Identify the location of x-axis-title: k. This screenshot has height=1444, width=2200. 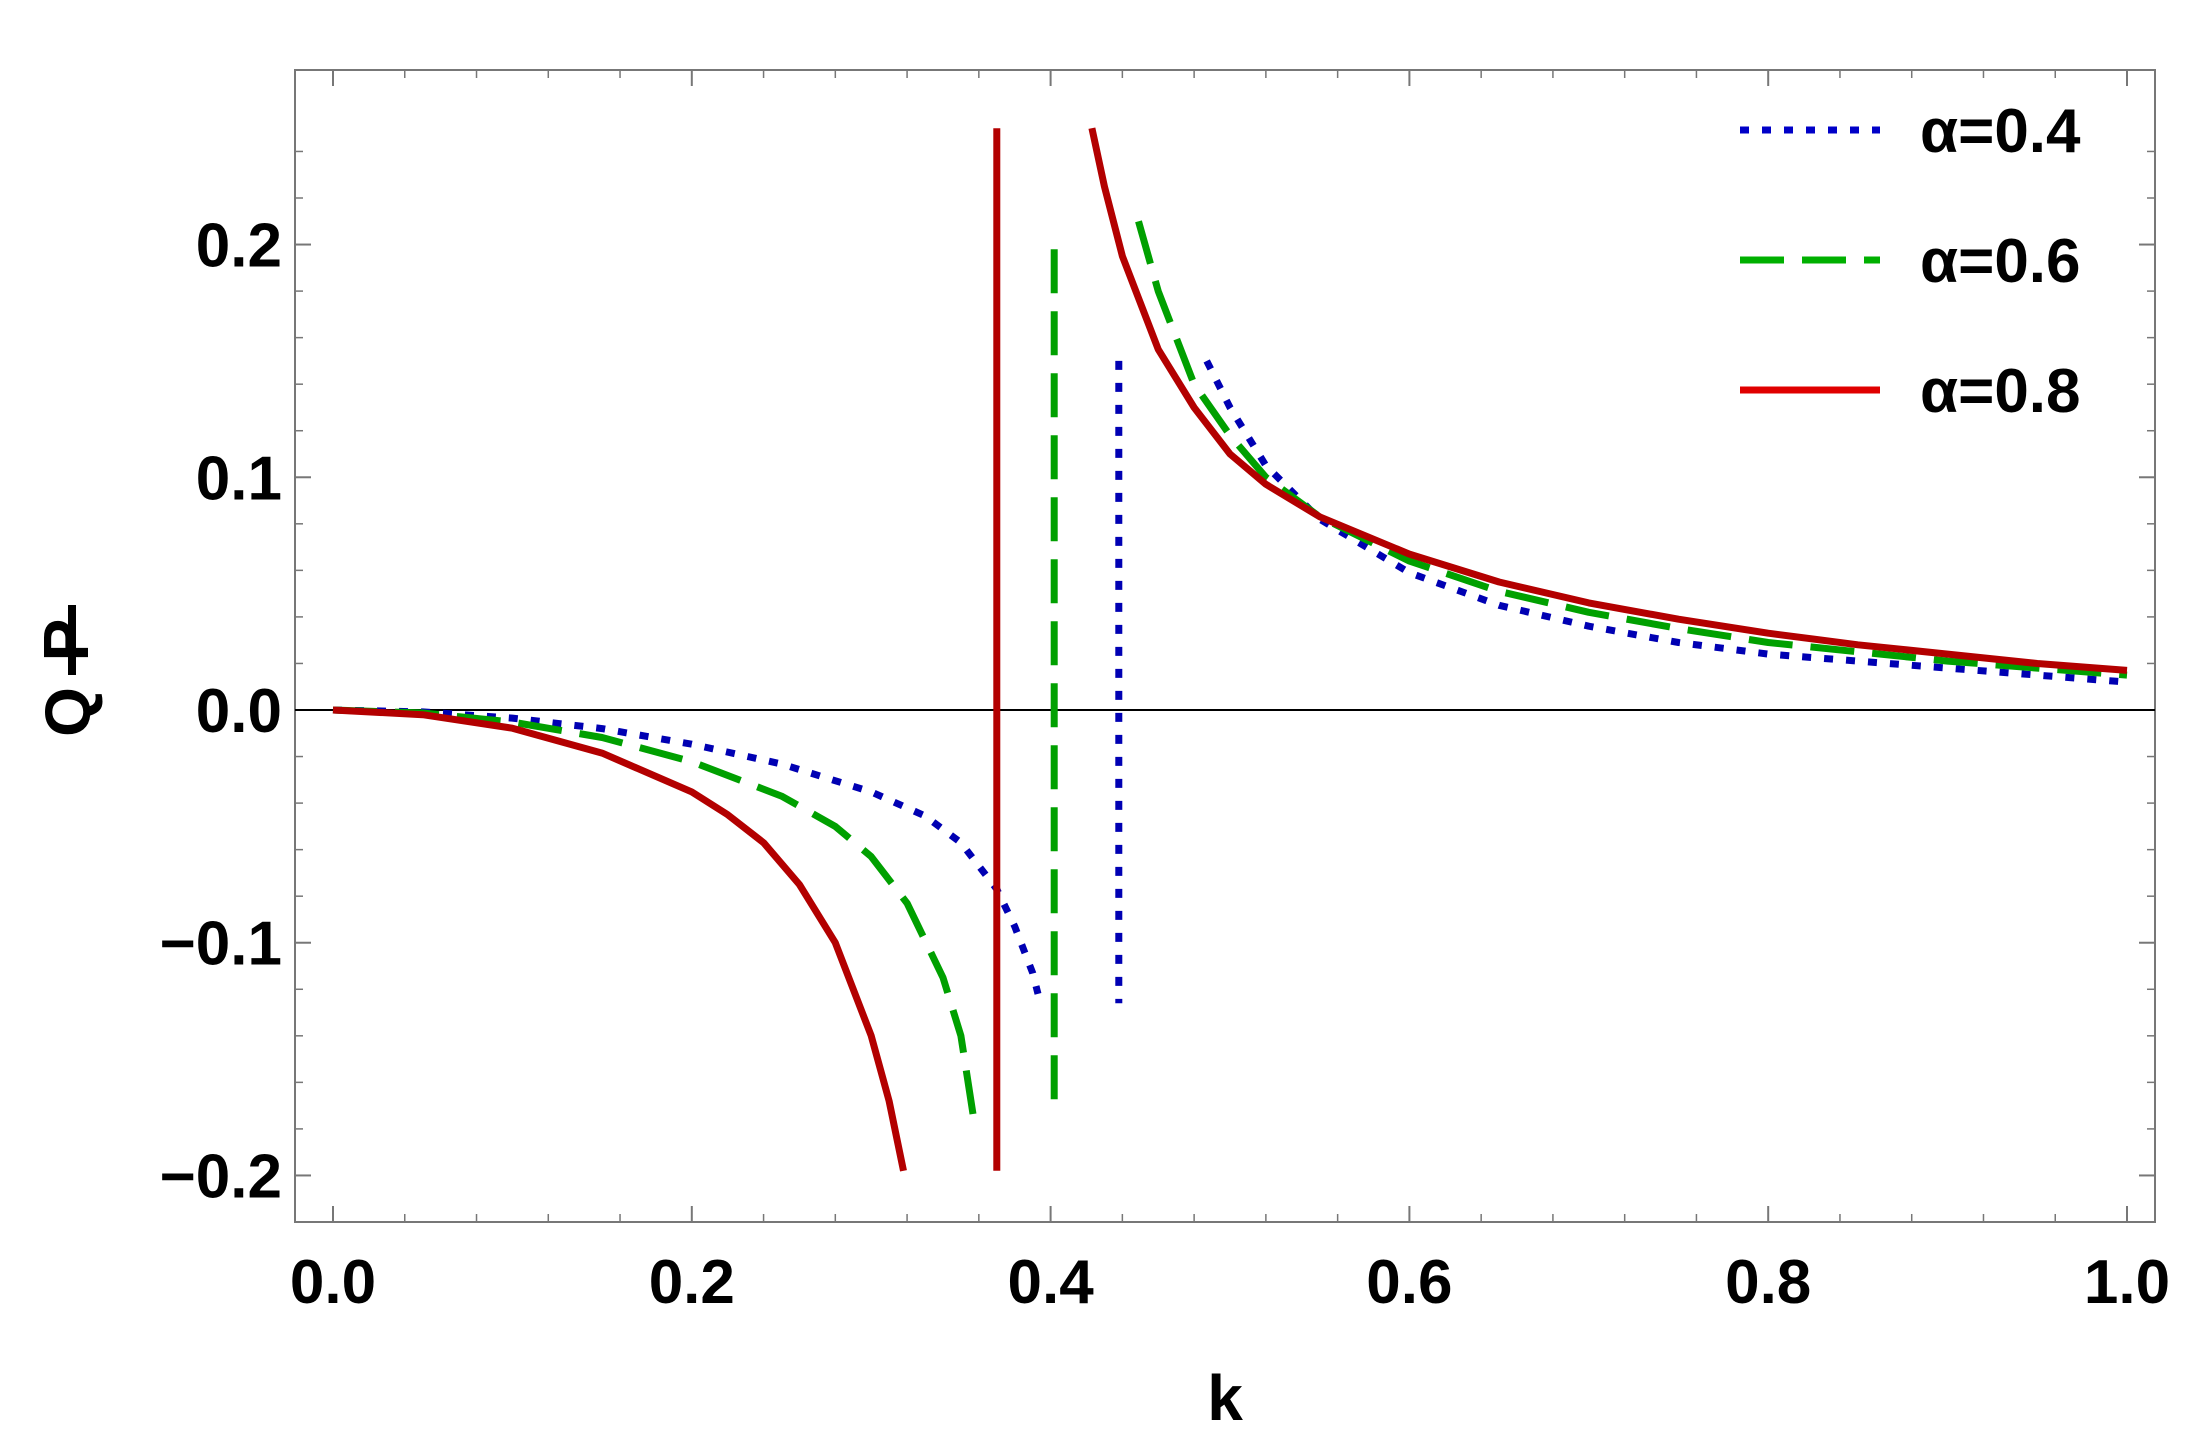
(1225, 1398).